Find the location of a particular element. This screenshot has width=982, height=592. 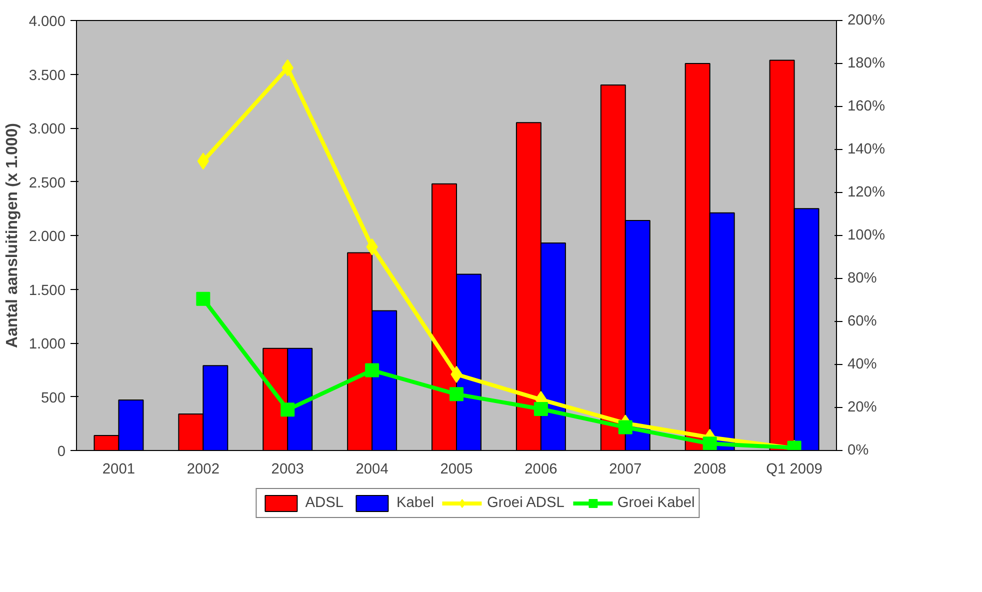

y2-tick-label: 20% is located at coordinates (862, 408).